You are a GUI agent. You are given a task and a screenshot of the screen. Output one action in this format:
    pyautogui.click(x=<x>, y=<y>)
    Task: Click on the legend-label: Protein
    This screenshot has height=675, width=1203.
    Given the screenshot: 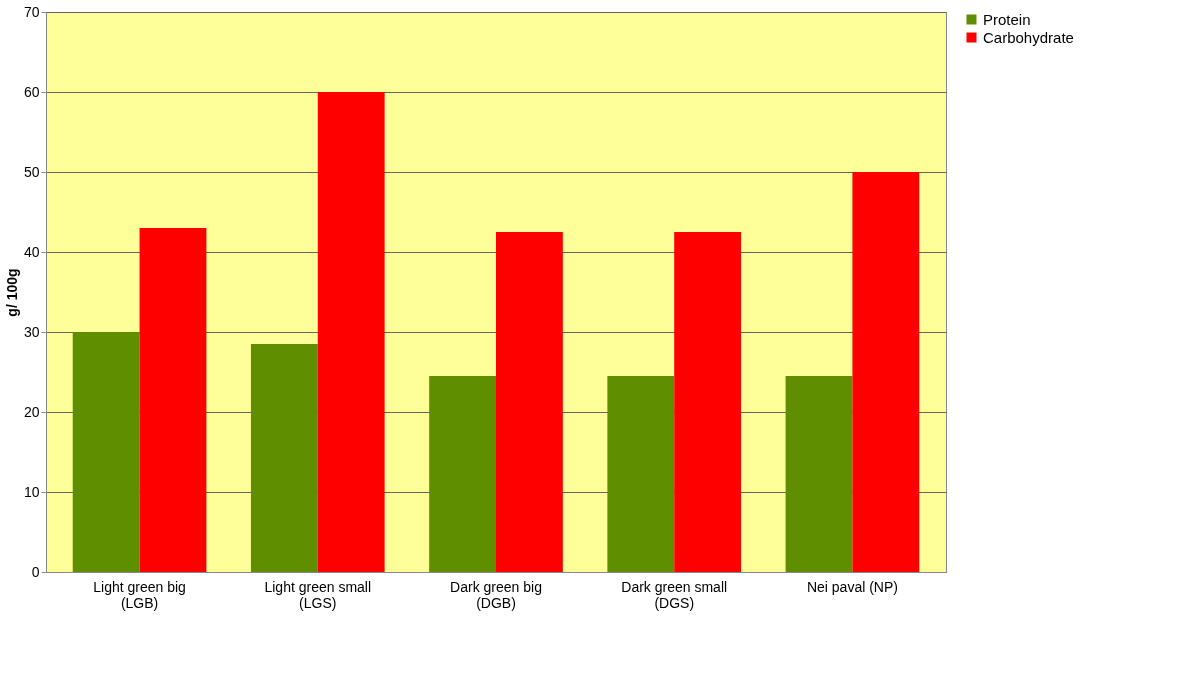 What is the action you would take?
    pyautogui.click(x=1007, y=19)
    